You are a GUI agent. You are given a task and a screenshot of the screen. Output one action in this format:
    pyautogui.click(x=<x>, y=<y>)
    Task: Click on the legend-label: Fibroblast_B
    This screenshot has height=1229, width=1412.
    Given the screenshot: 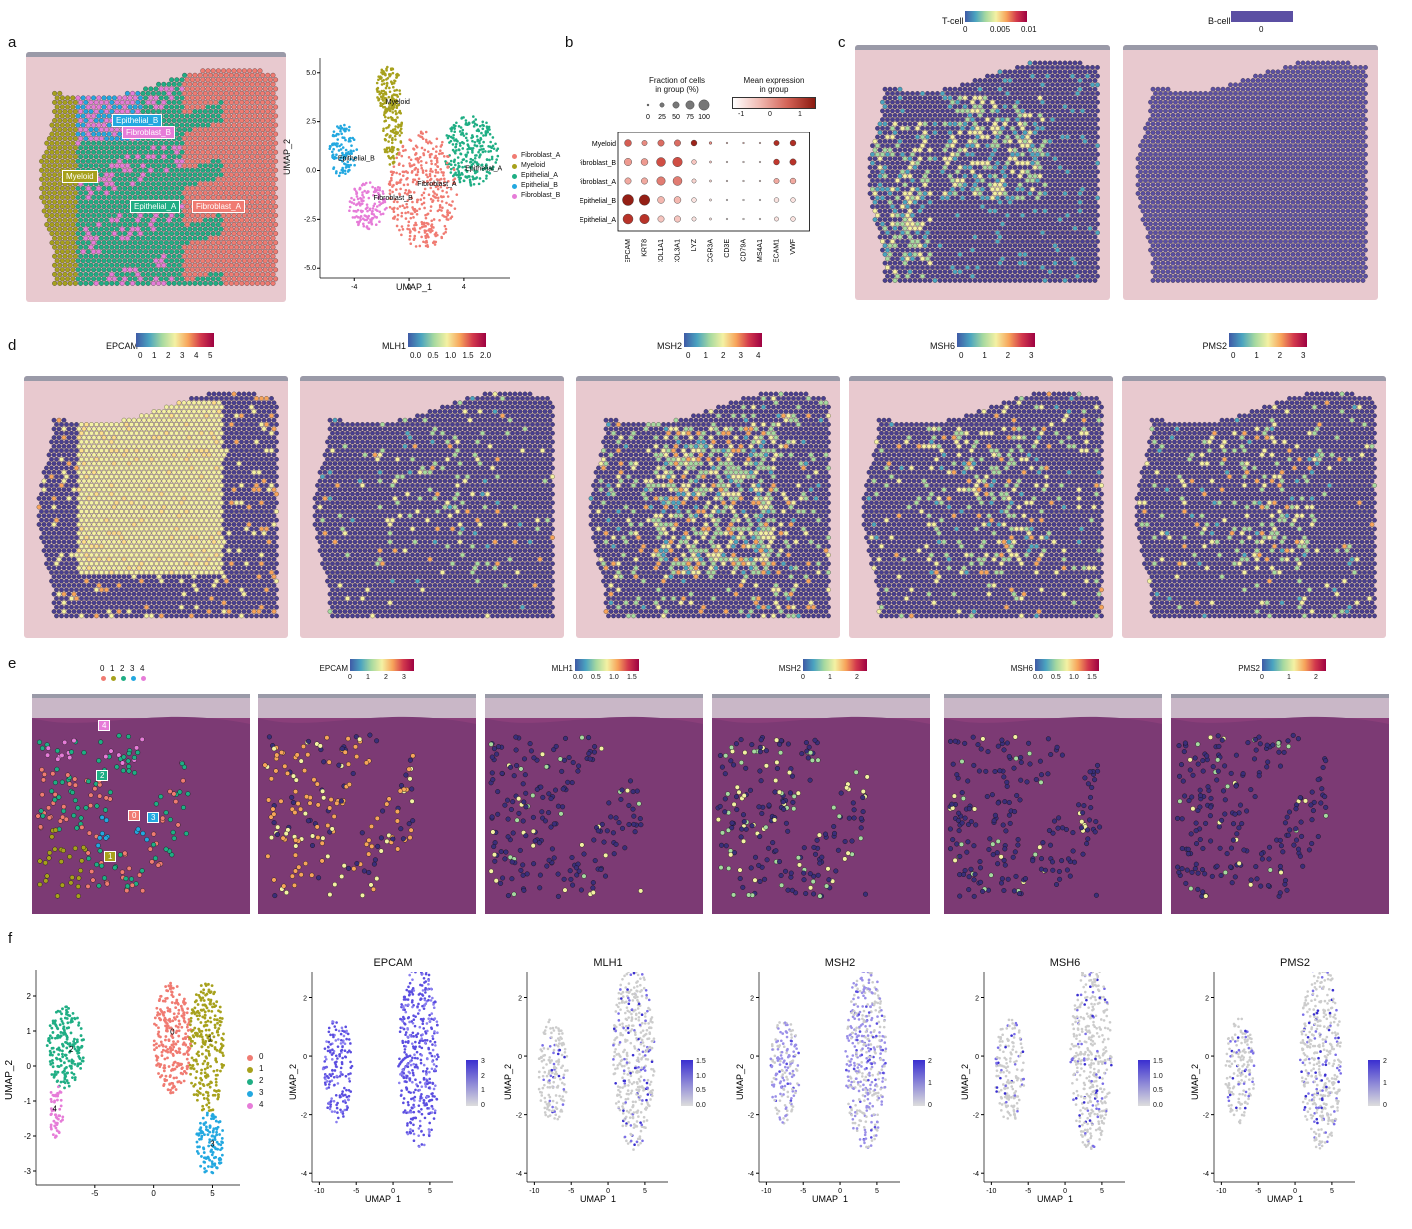 What is the action you would take?
    pyautogui.click(x=540, y=195)
    